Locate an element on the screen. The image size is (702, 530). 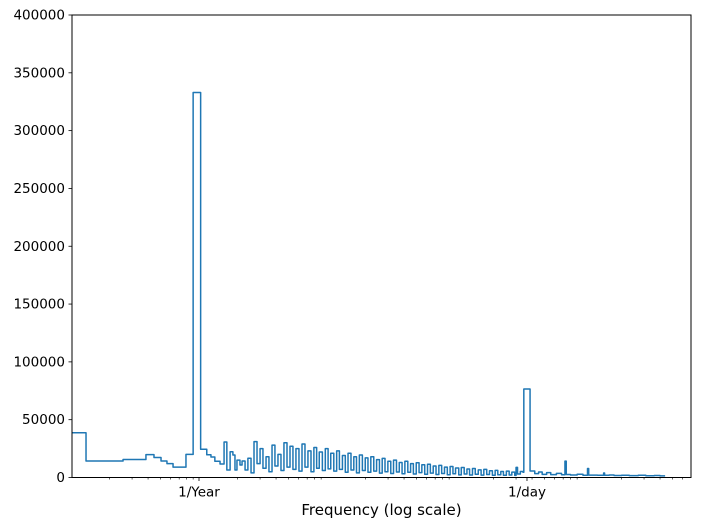
x-axis-title: Frequency (log scale) is located at coordinates (381, 510).